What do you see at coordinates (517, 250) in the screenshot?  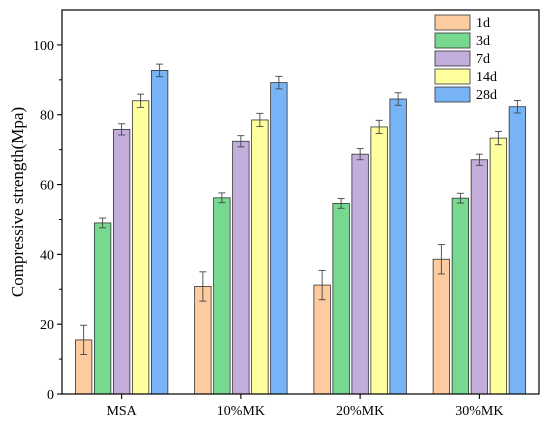 I see `bar-28d-30%MK` at bounding box center [517, 250].